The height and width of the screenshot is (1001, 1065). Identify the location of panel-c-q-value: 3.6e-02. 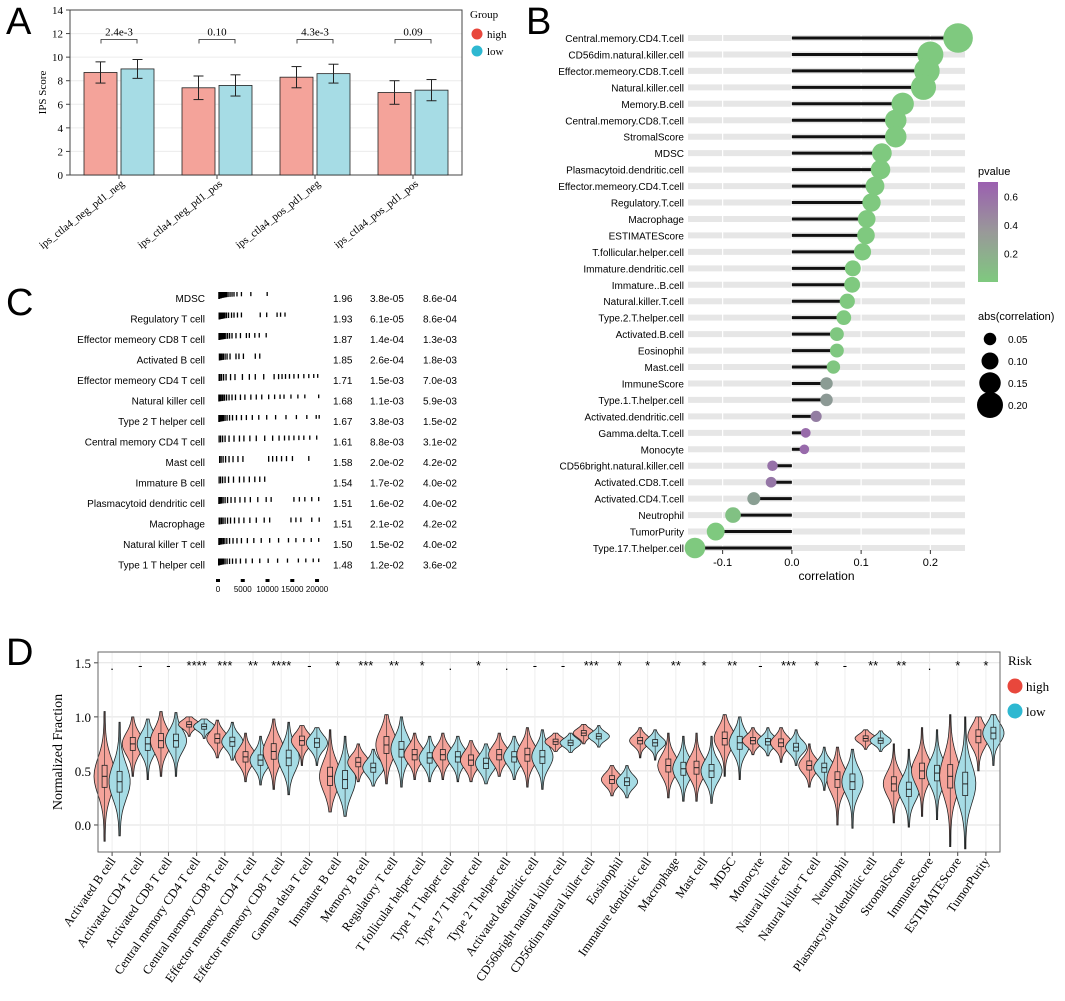
(440, 566).